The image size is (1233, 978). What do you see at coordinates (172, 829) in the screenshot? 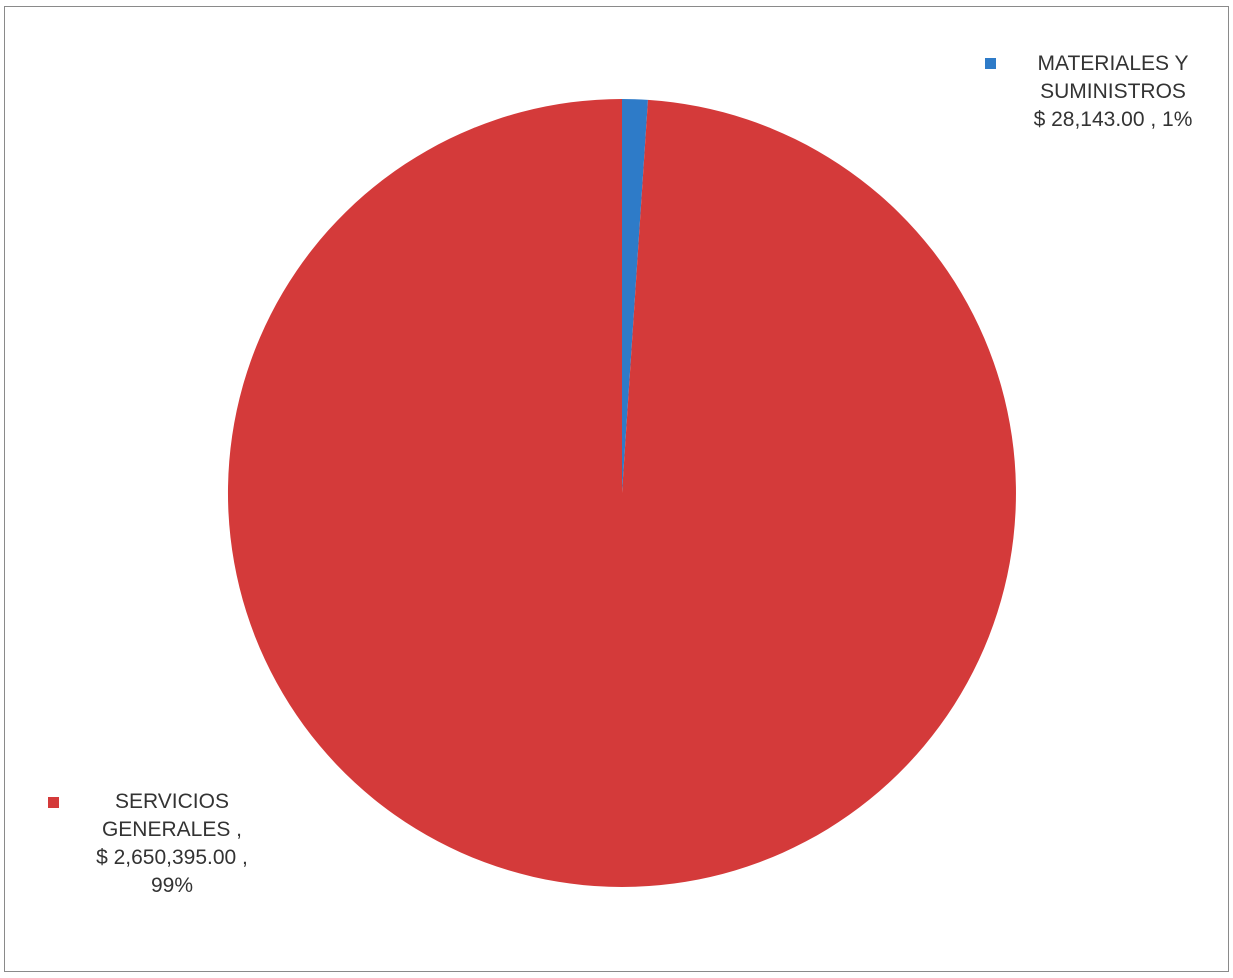
I see `data-label-servicios-line-2: GENERALES ,` at bounding box center [172, 829].